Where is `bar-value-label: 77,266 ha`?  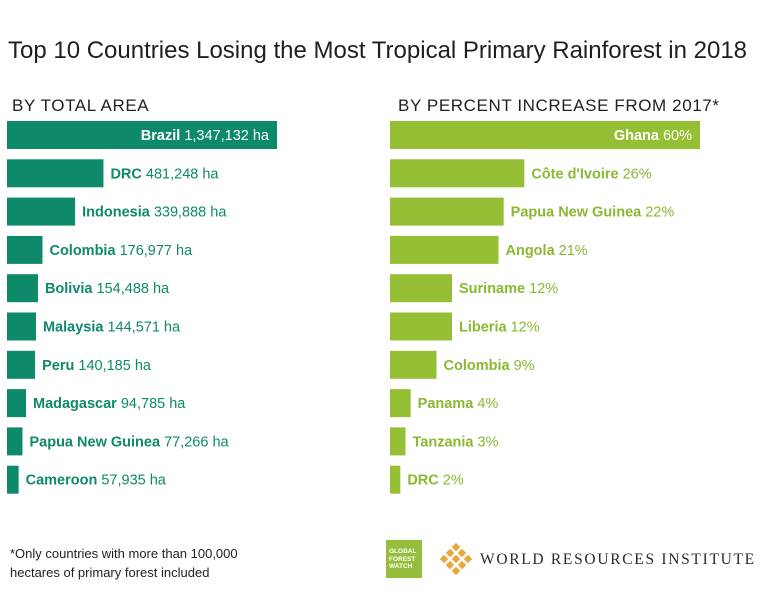
bar-value-label: 77,266 ha is located at coordinates (196, 442).